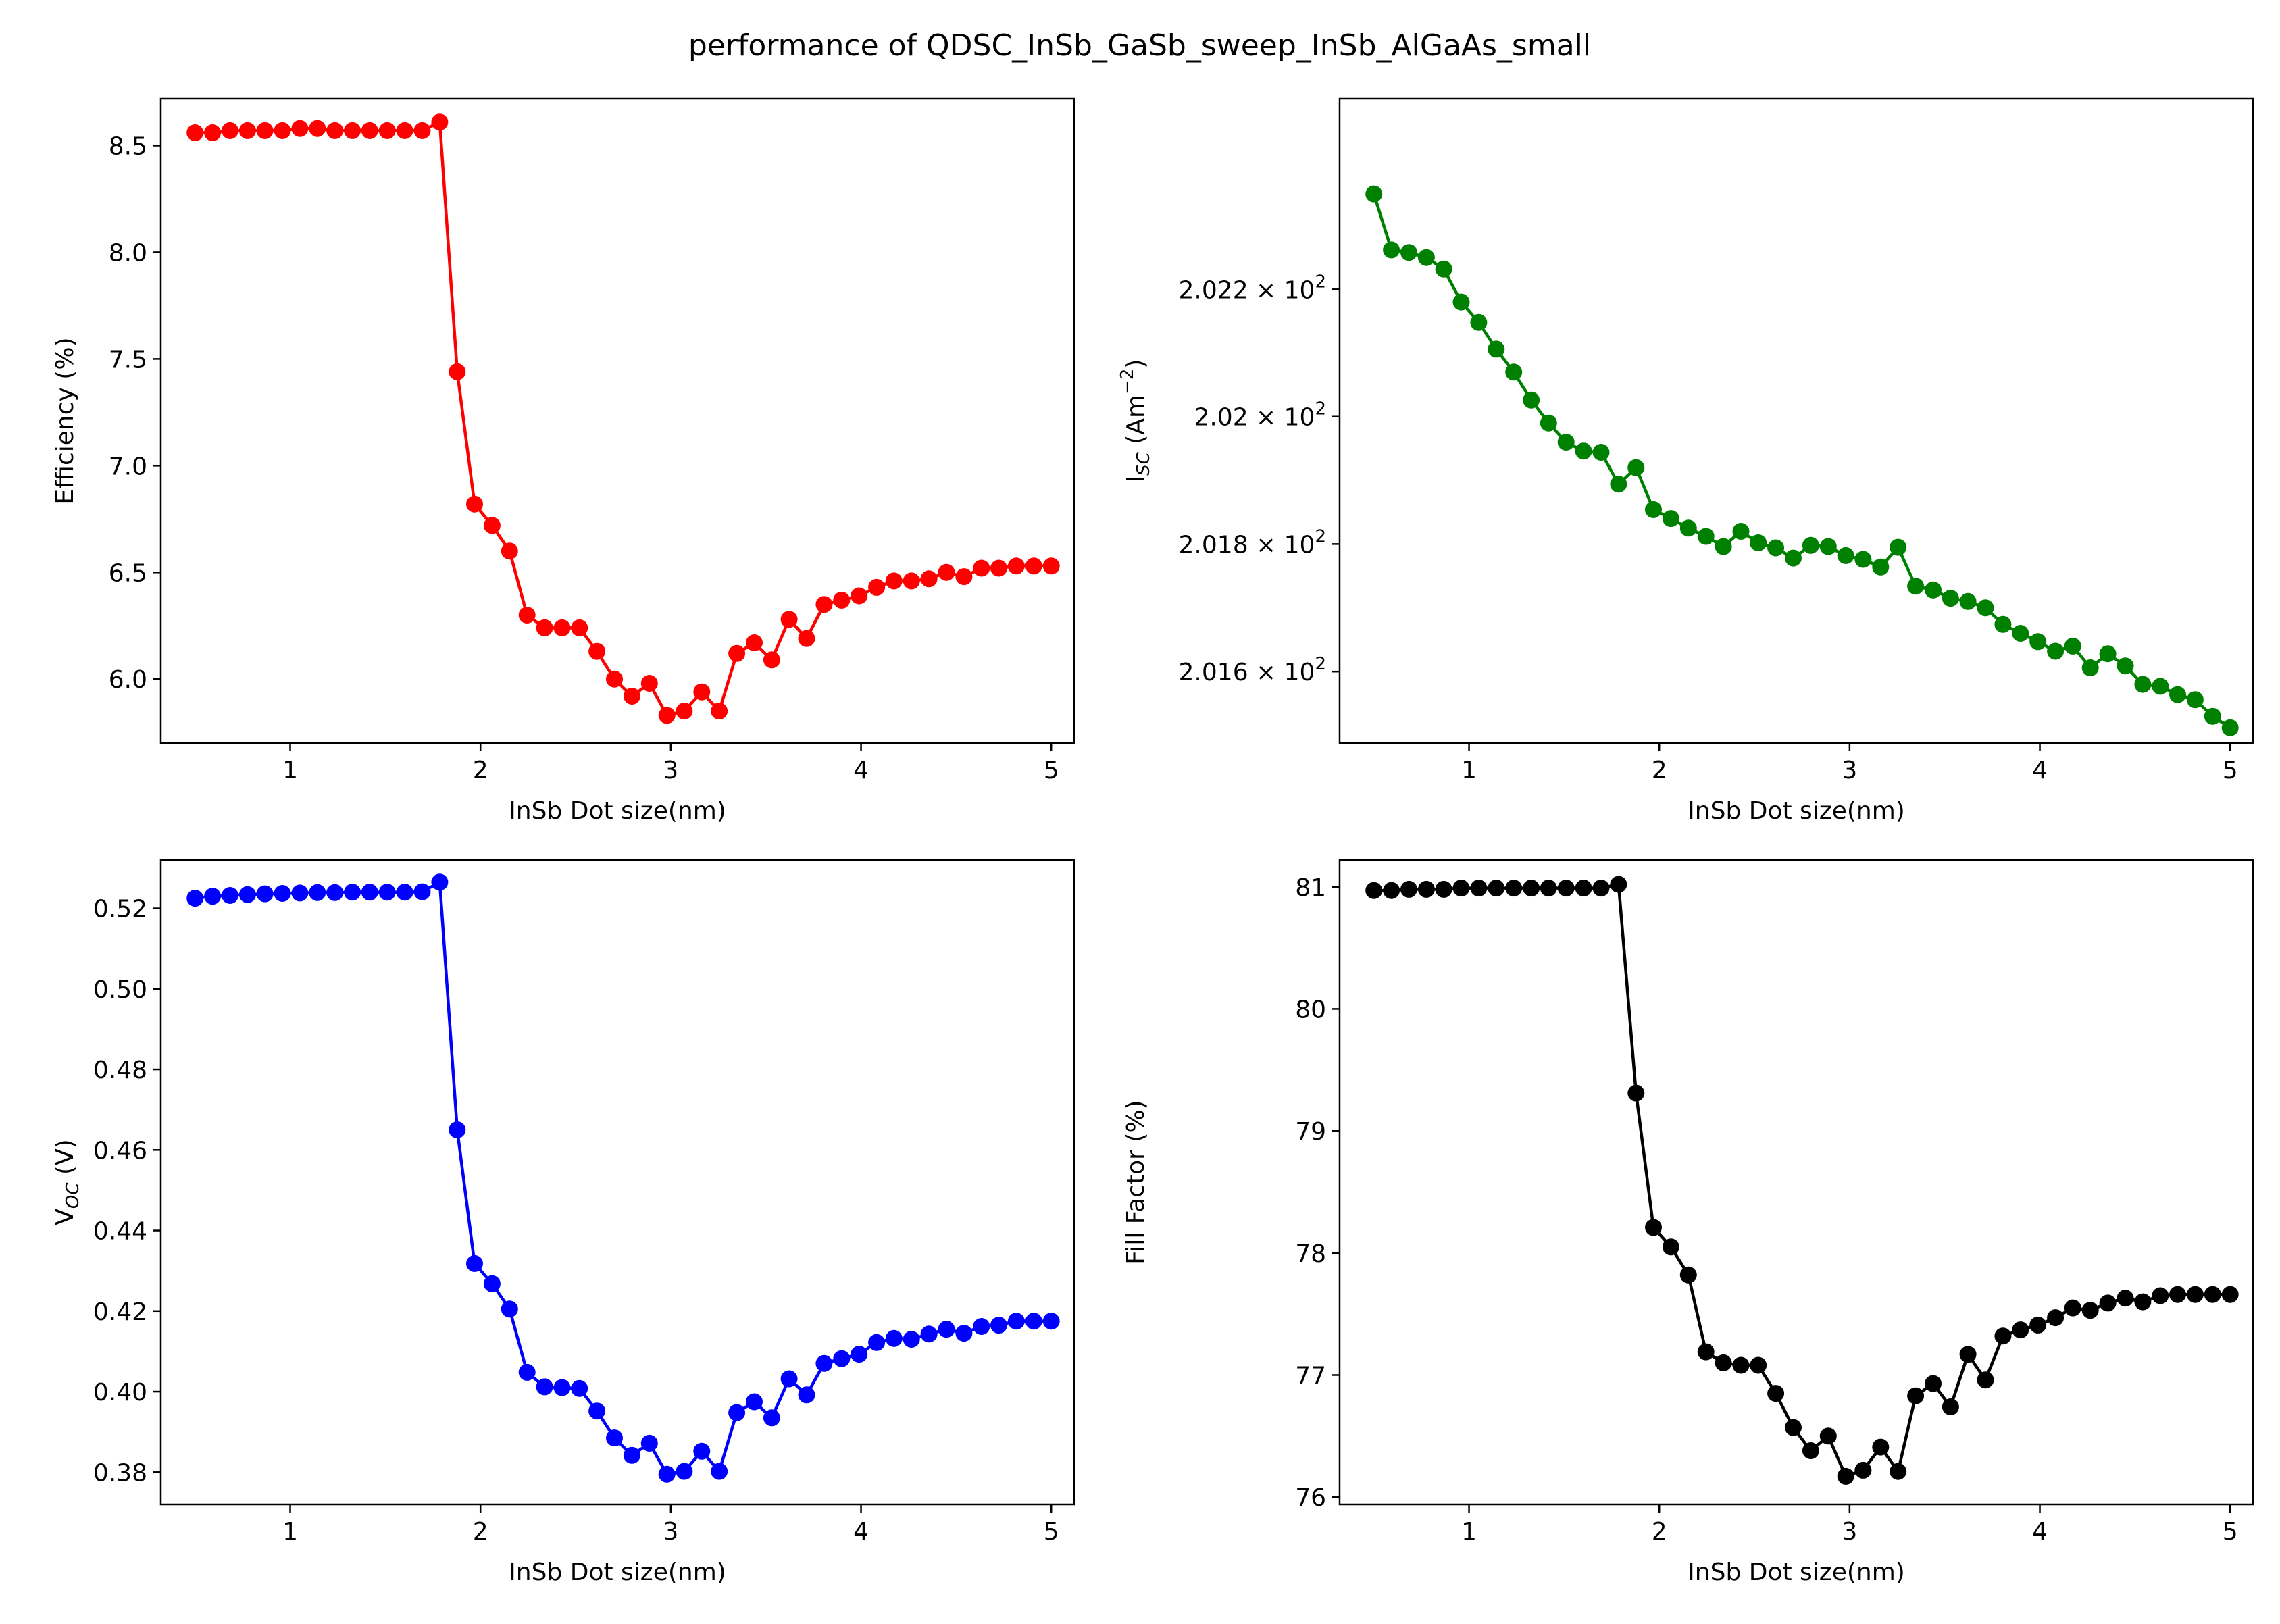  Describe the element at coordinates (128, 466) in the screenshot. I see `y-tick-label: 7.0` at that location.